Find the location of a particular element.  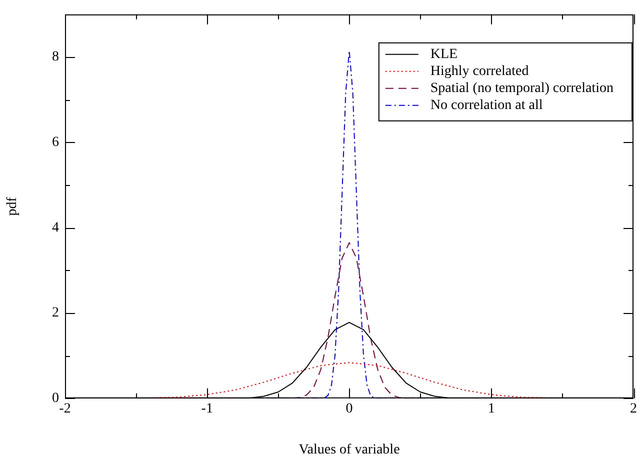

y-tick-label: 4 is located at coordinates (55, 228).